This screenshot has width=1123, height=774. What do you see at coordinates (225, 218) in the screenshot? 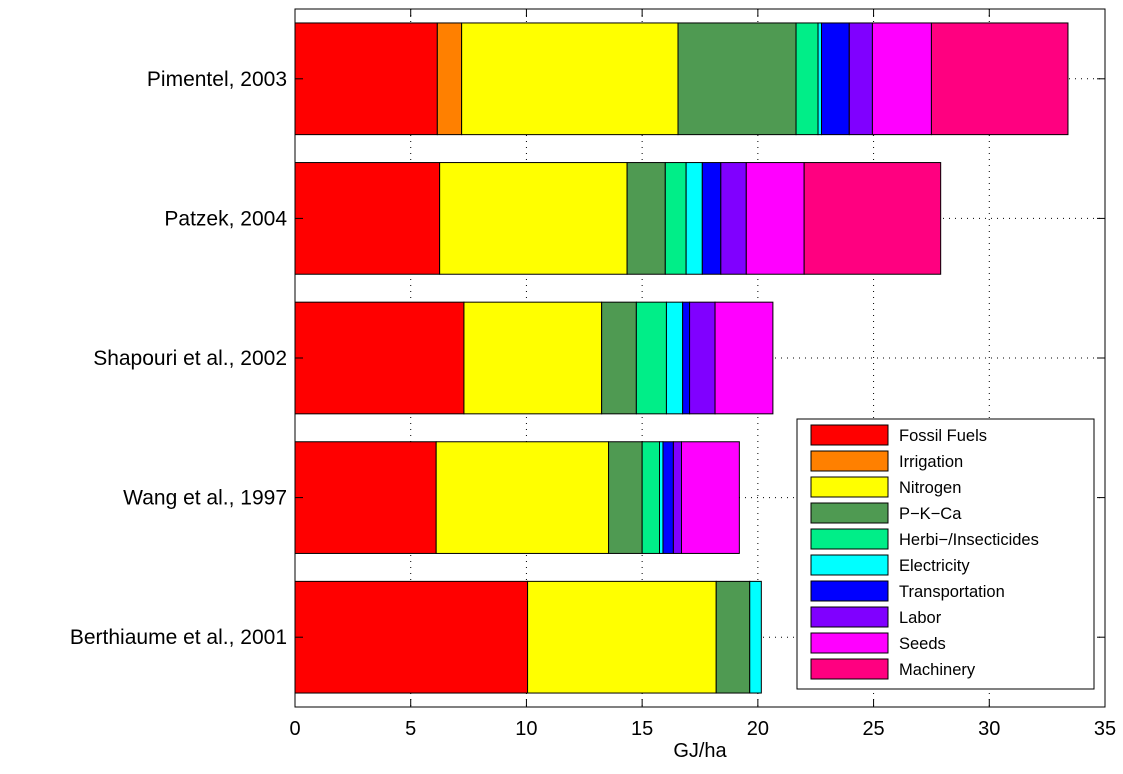
I see `category-label: Patzek, 2004` at bounding box center [225, 218].